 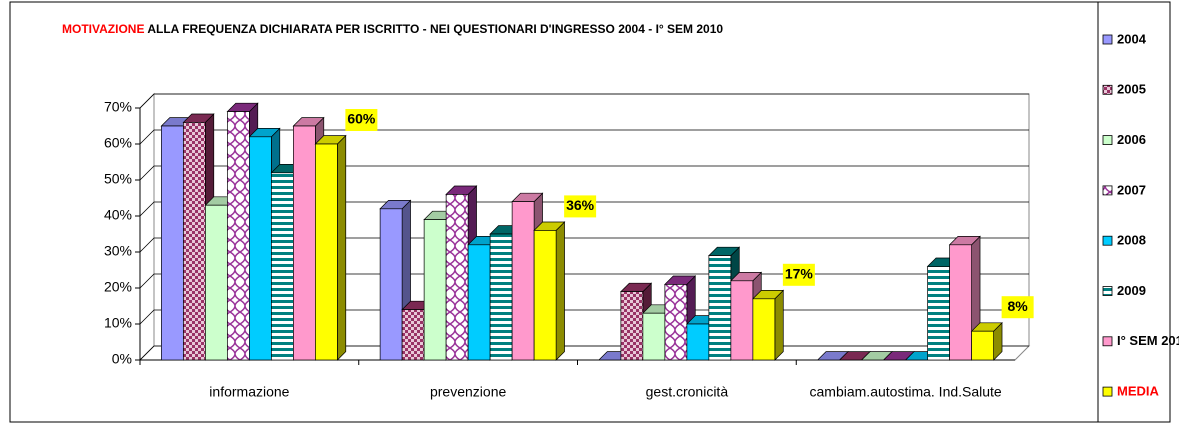 What do you see at coordinates (1138, 391) in the screenshot?
I see `legend-label: MEDIA` at bounding box center [1138, 391].